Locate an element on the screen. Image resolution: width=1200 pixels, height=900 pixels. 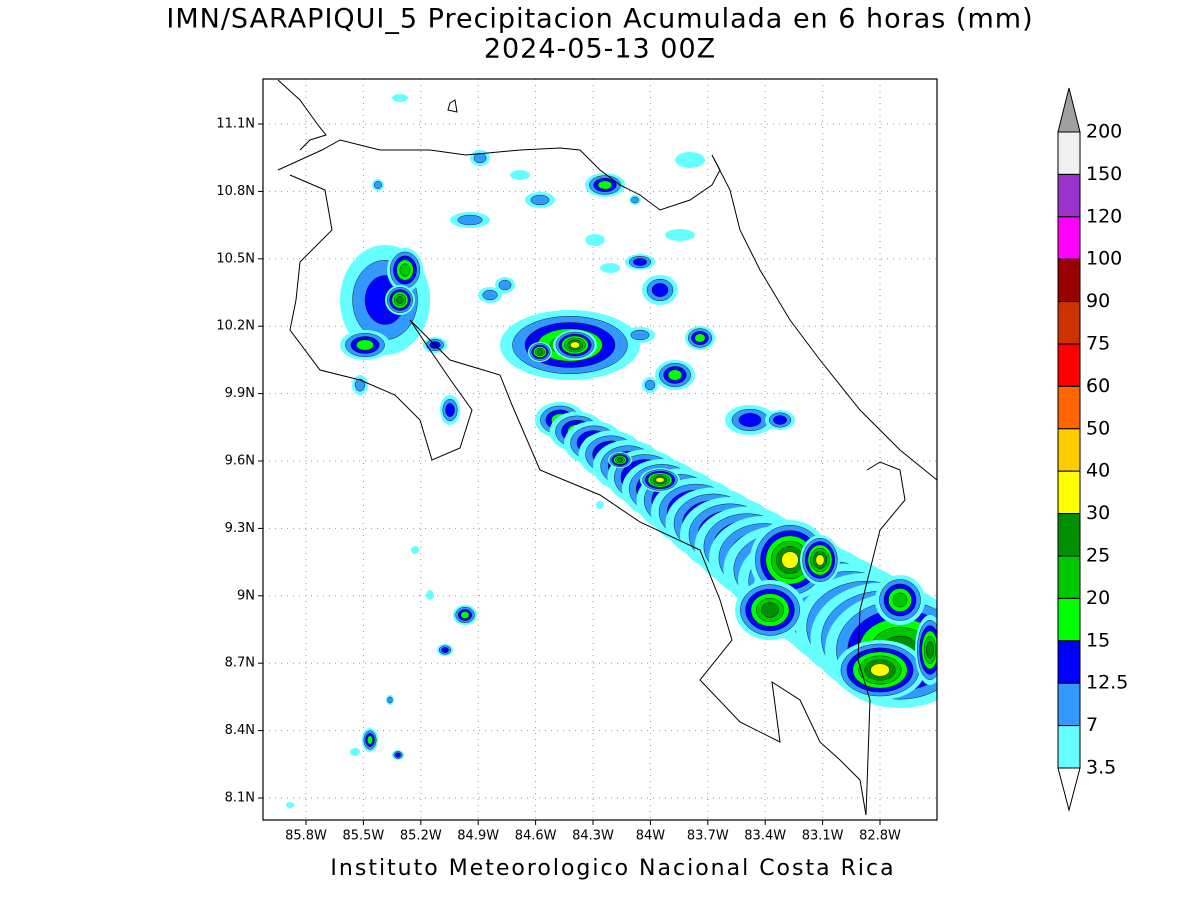
x-tick-label: 85.5W is located at coordinates (363, 836).